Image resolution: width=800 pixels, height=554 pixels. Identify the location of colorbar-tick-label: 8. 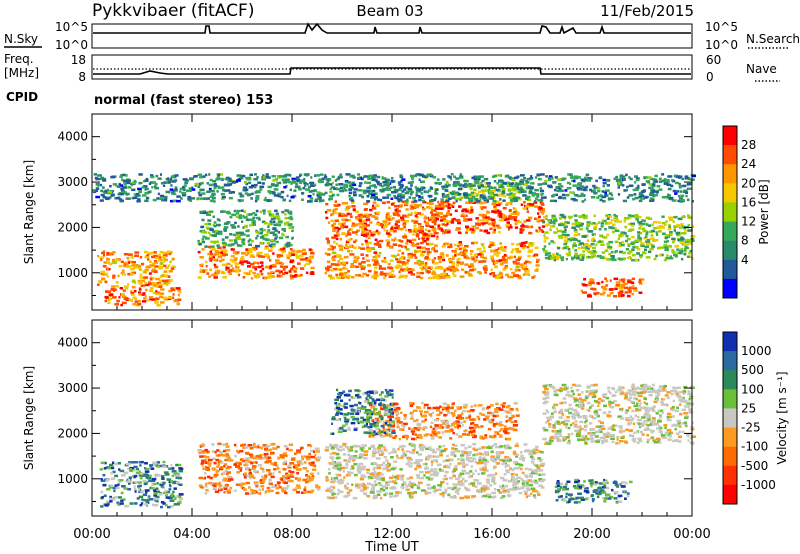
(745, 241).